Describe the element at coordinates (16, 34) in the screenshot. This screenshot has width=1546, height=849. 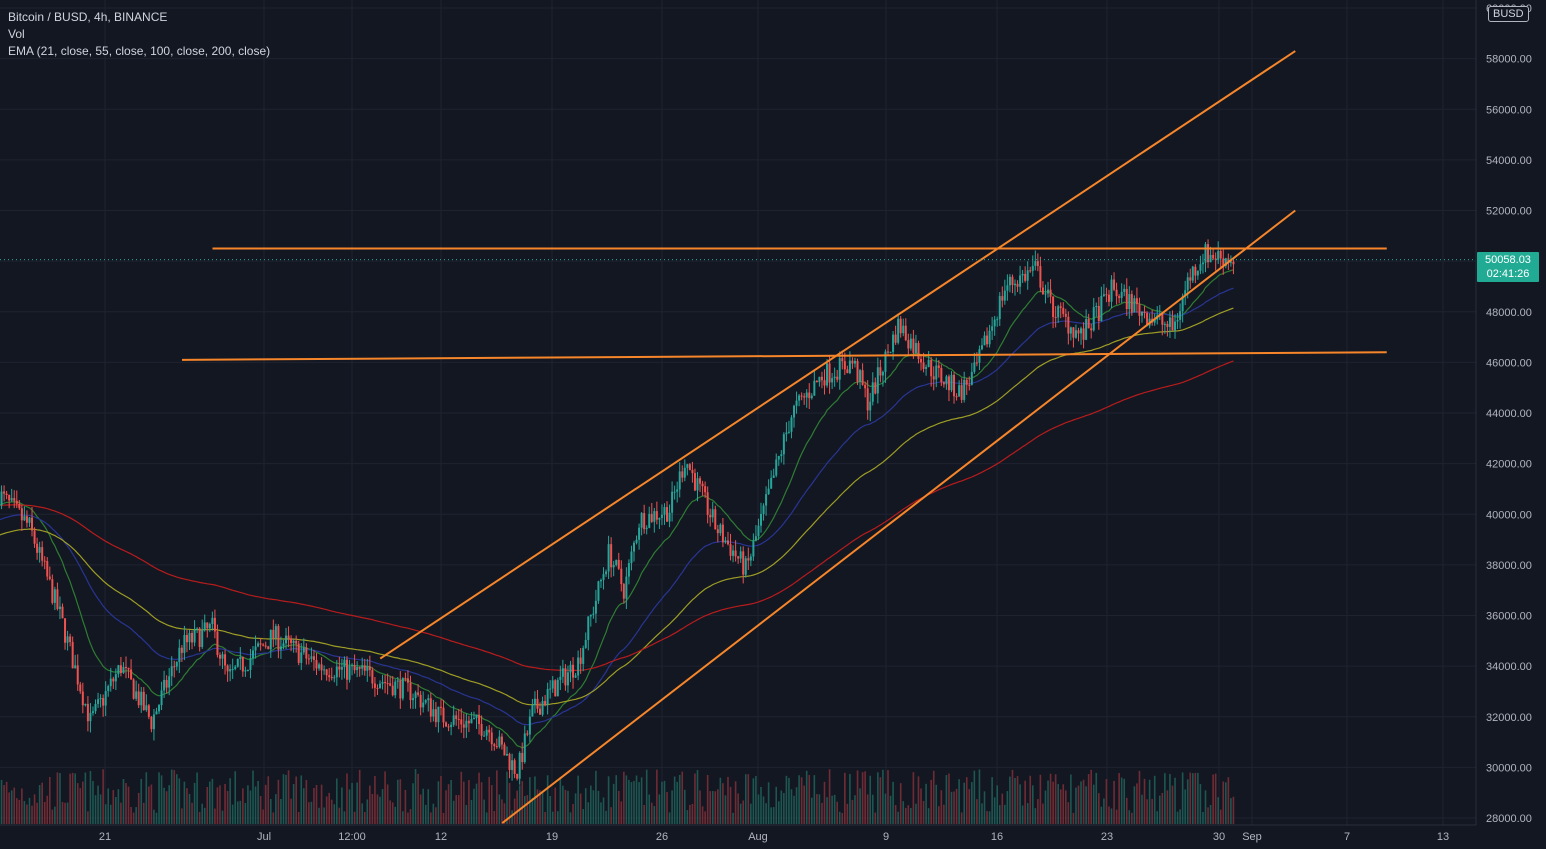
I see `volume-indicator-label: Vol` at that location.